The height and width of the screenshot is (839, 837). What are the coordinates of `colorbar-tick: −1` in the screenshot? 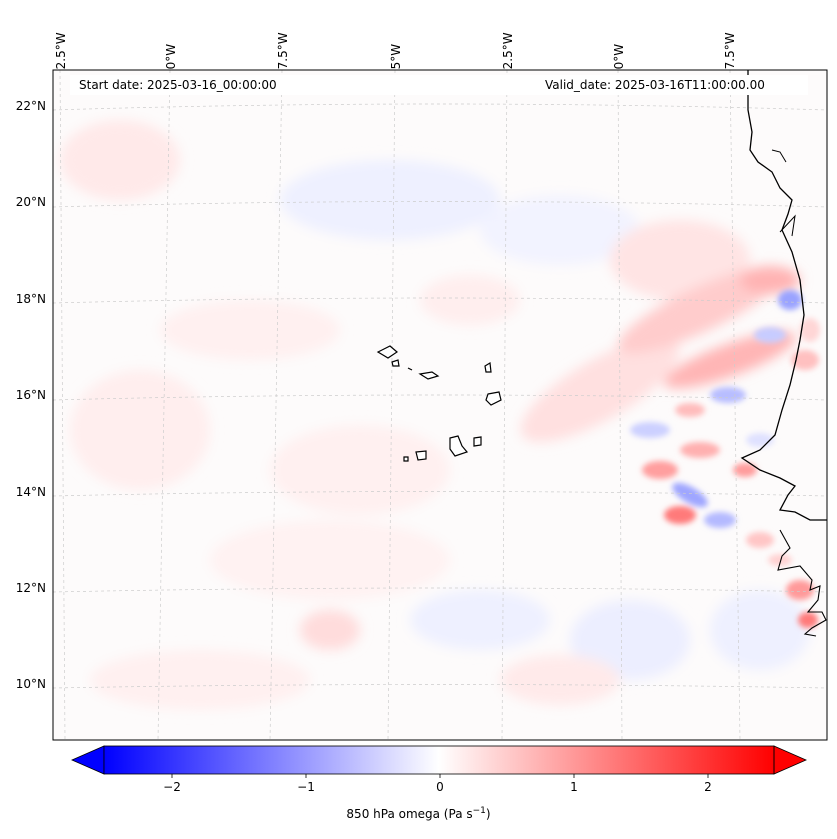 It's located at (306, 787).